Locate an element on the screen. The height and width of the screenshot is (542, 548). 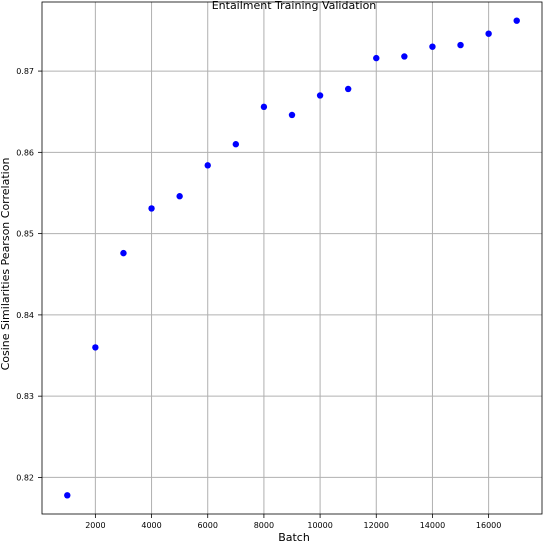
y-axis-ticks: 0.82 0.83 0.84 0.85 0.86 0.87 is located at coordinates (29, 274).